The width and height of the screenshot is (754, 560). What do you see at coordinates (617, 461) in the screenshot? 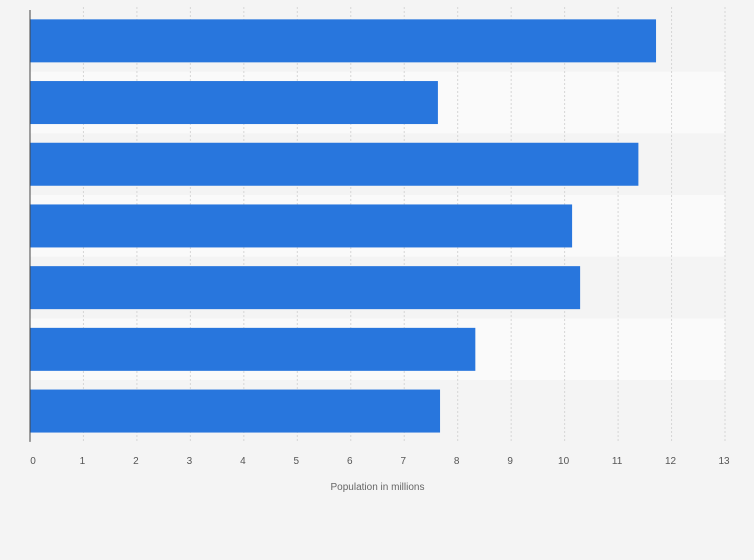
I see `x-tick-label: 11` at bounding box center [617, 461].